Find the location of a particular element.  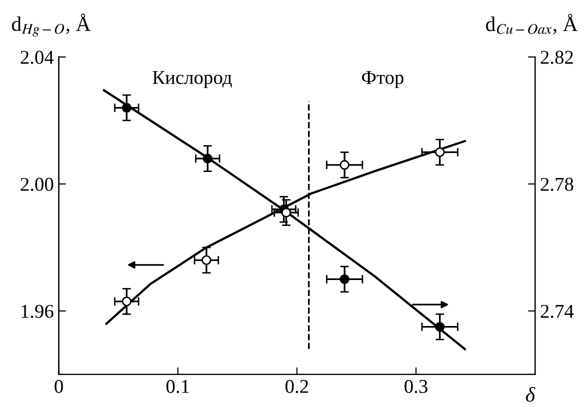

y2-tick-label: 2.78 is located at coordinates (557, 184).